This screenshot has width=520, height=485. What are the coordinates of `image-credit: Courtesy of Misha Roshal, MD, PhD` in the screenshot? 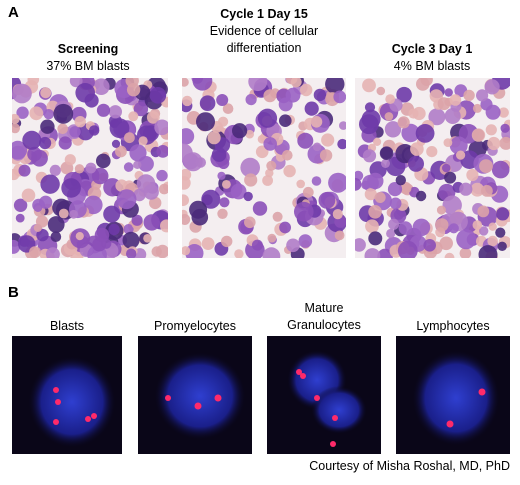 It's located at (409, 466).